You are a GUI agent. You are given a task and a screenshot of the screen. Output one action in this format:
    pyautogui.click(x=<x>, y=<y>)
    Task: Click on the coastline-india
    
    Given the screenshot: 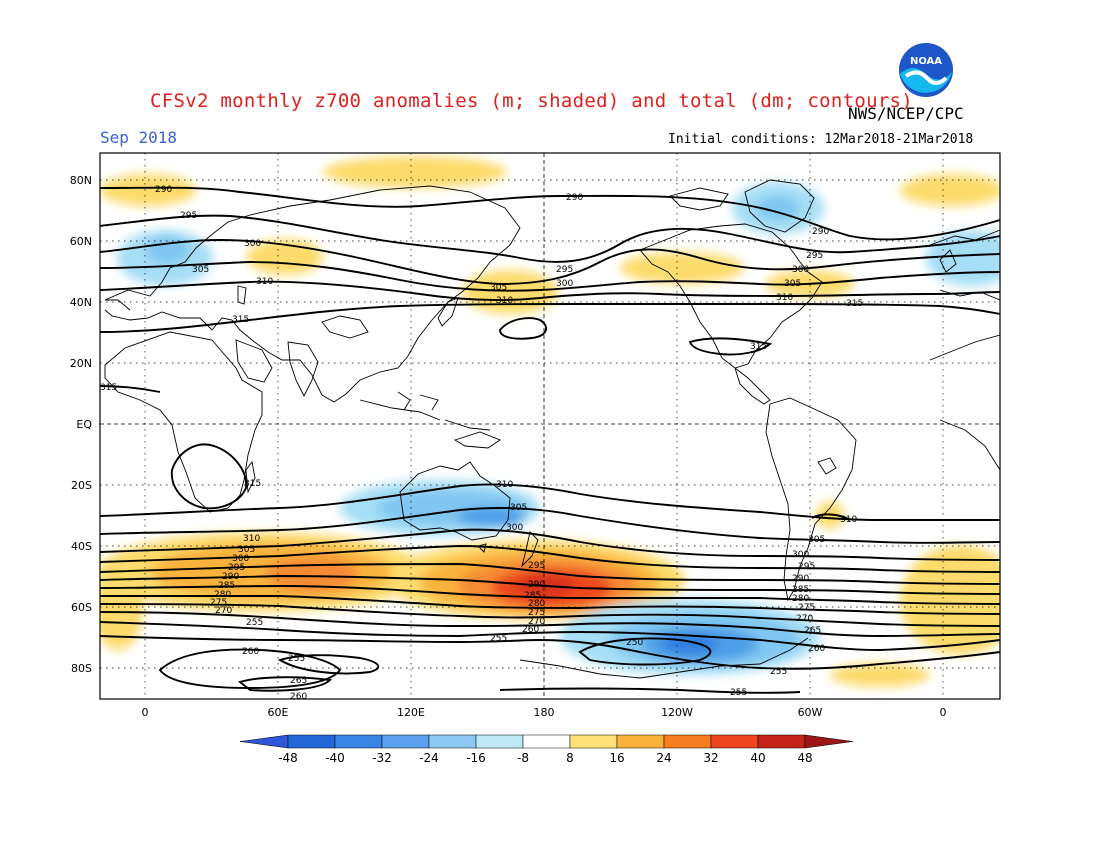 What is the action you would take?
    pyautogui.click(x=303, y=369)
    